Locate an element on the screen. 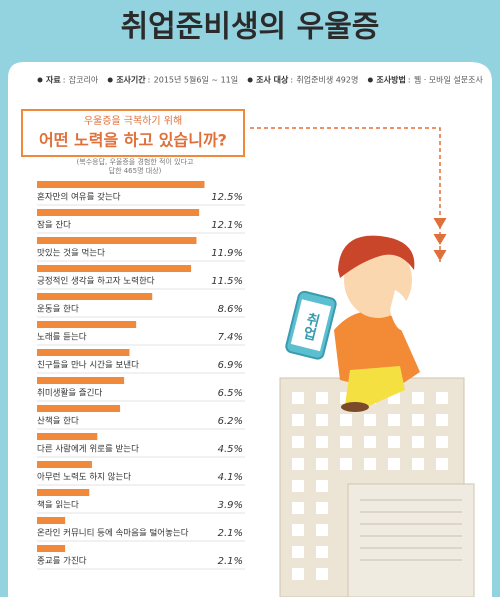 Image resolution: width=500 pixels, height=597 pixels. category-label: 운동을 한다 is located at coordinates (58, 310).